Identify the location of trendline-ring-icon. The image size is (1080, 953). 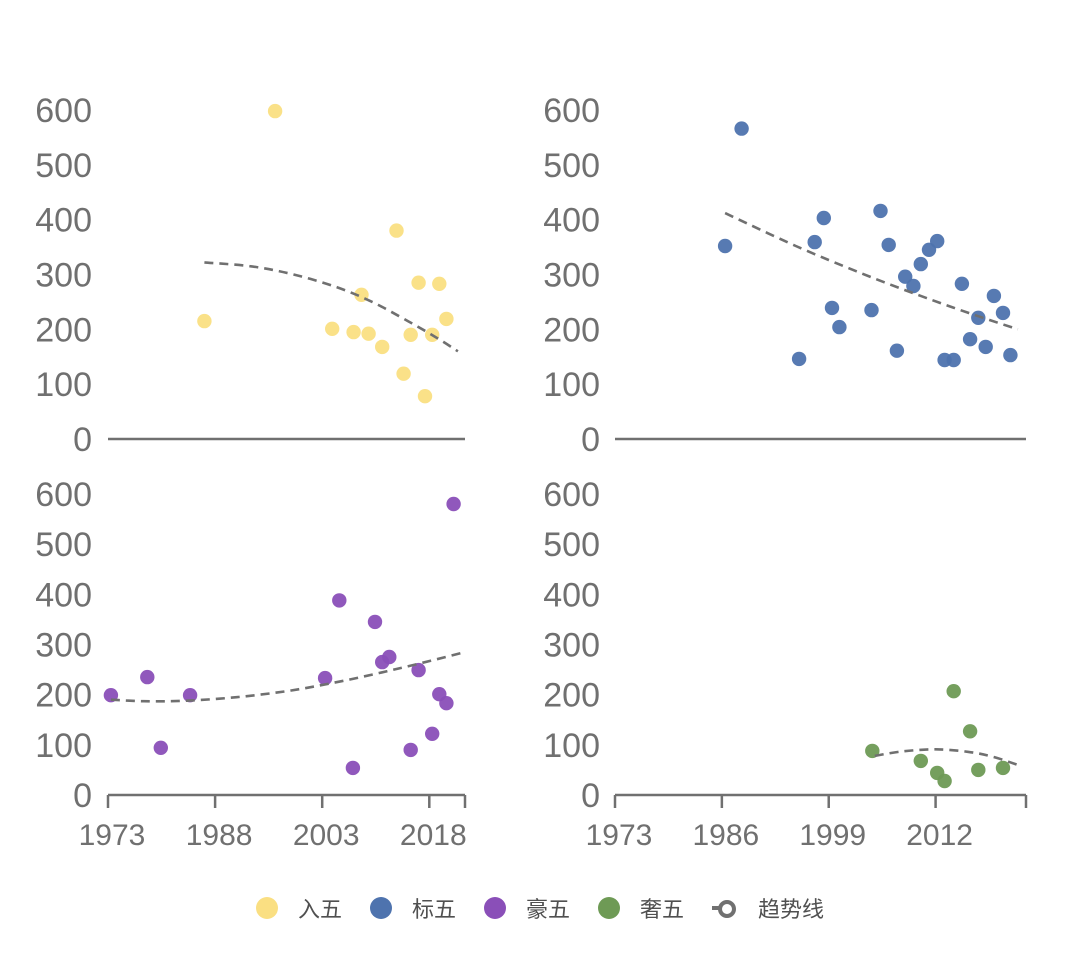
(725, 908).